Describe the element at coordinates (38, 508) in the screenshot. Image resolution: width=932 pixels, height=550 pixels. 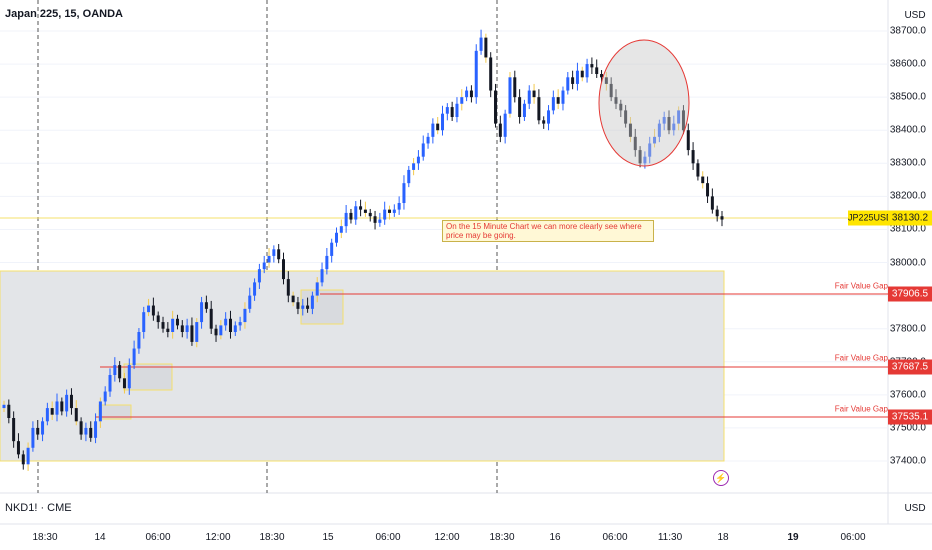
I see `secondary-symbol-label: NKD1! · CME` at that location.